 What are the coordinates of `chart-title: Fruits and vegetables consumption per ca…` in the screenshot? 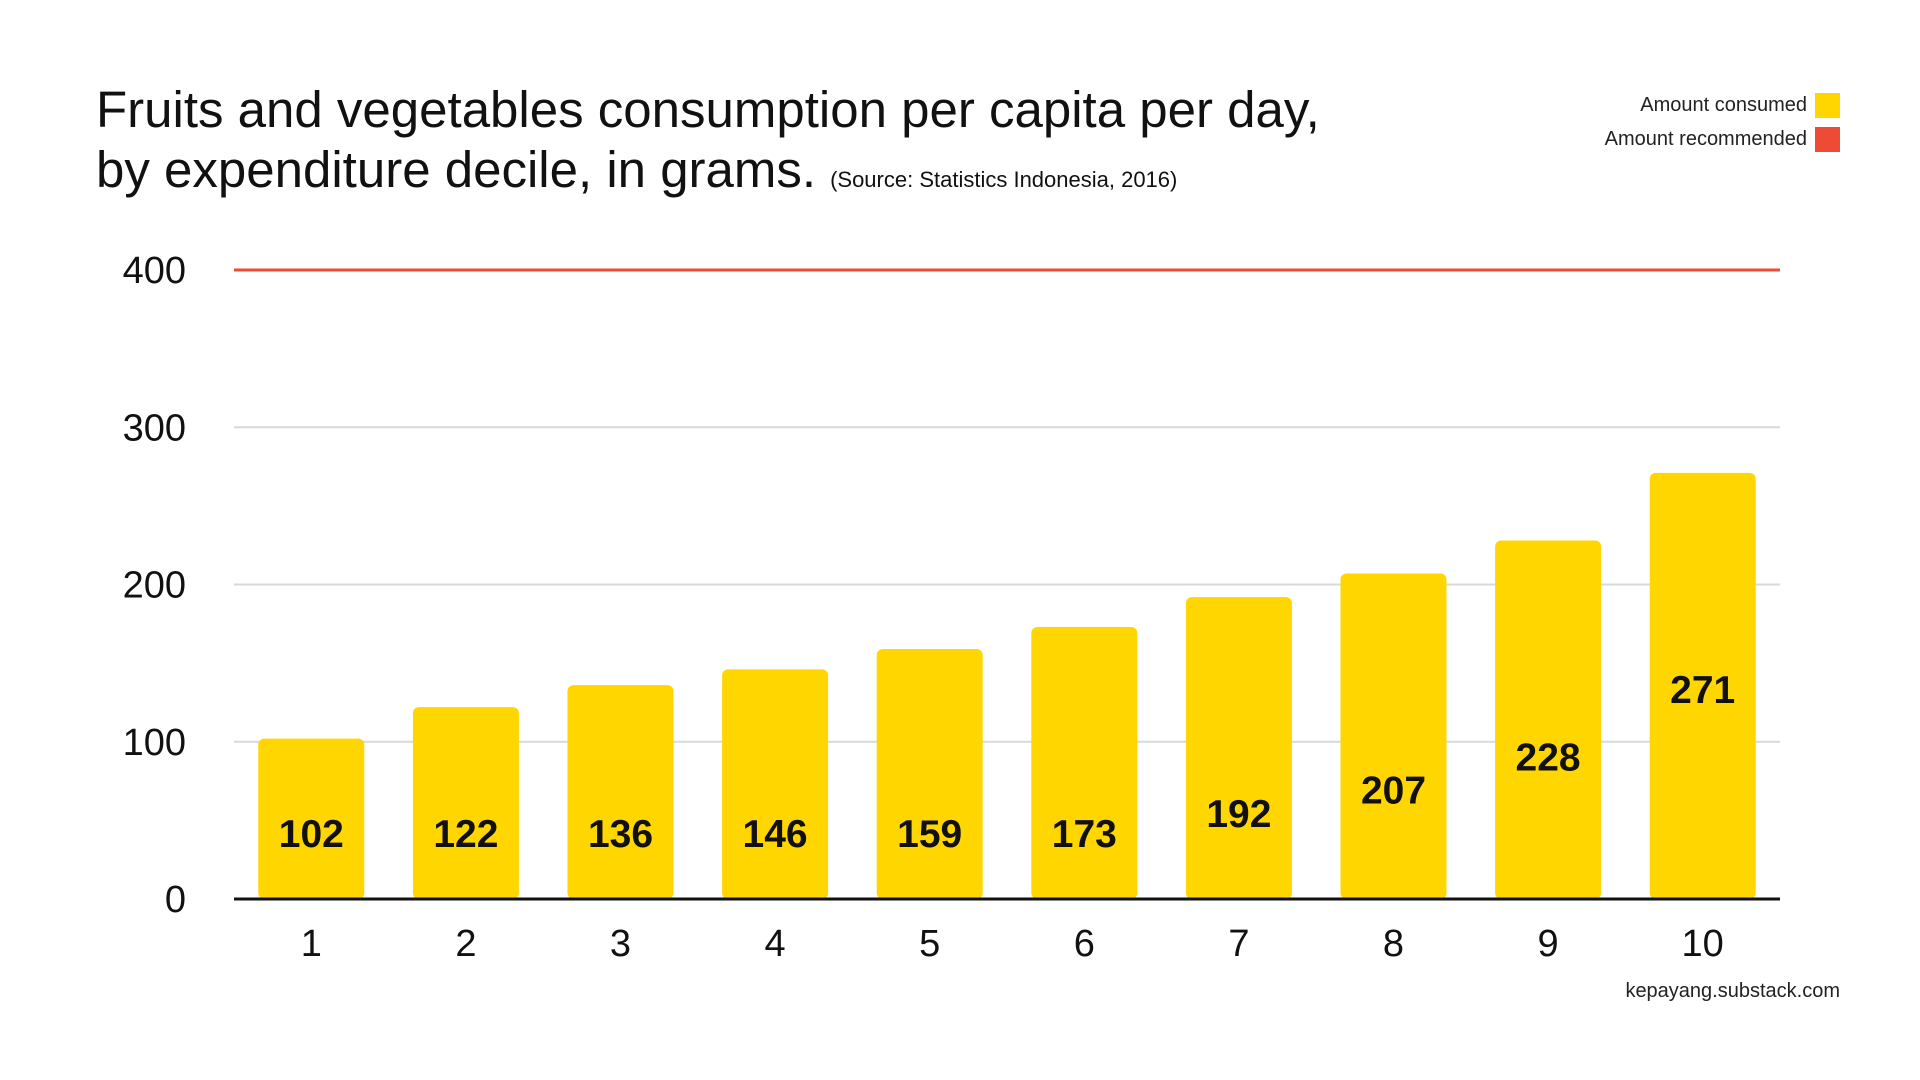 It's located at (796, 145).